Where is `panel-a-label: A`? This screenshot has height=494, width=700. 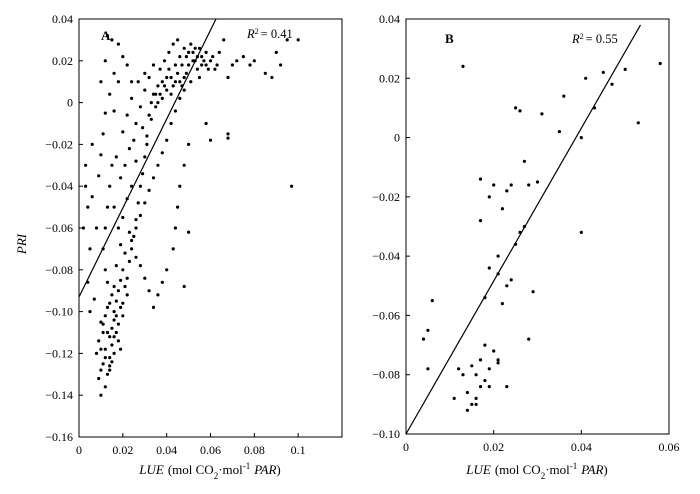 panel-a-label: A is located at coordinates (106, 35).